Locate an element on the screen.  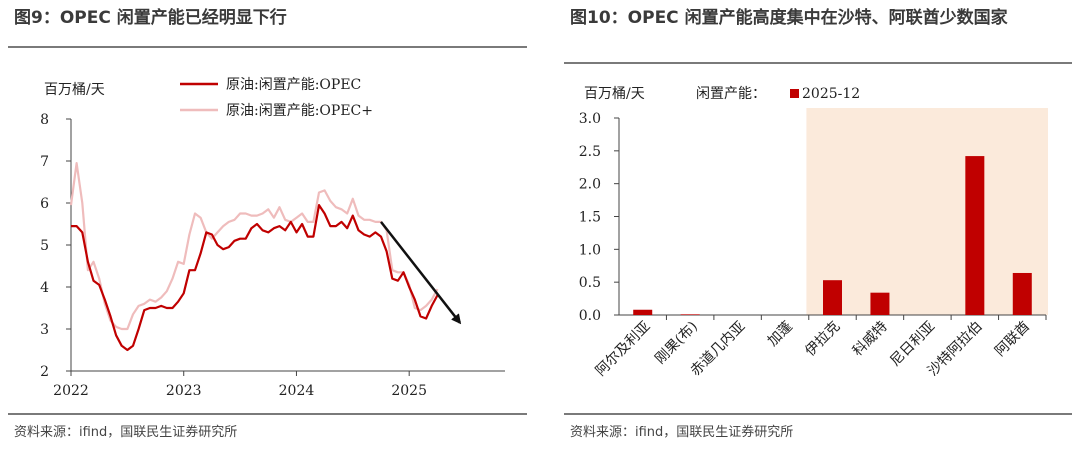
figure-9-top-rule is located at coordinates (267, 47).